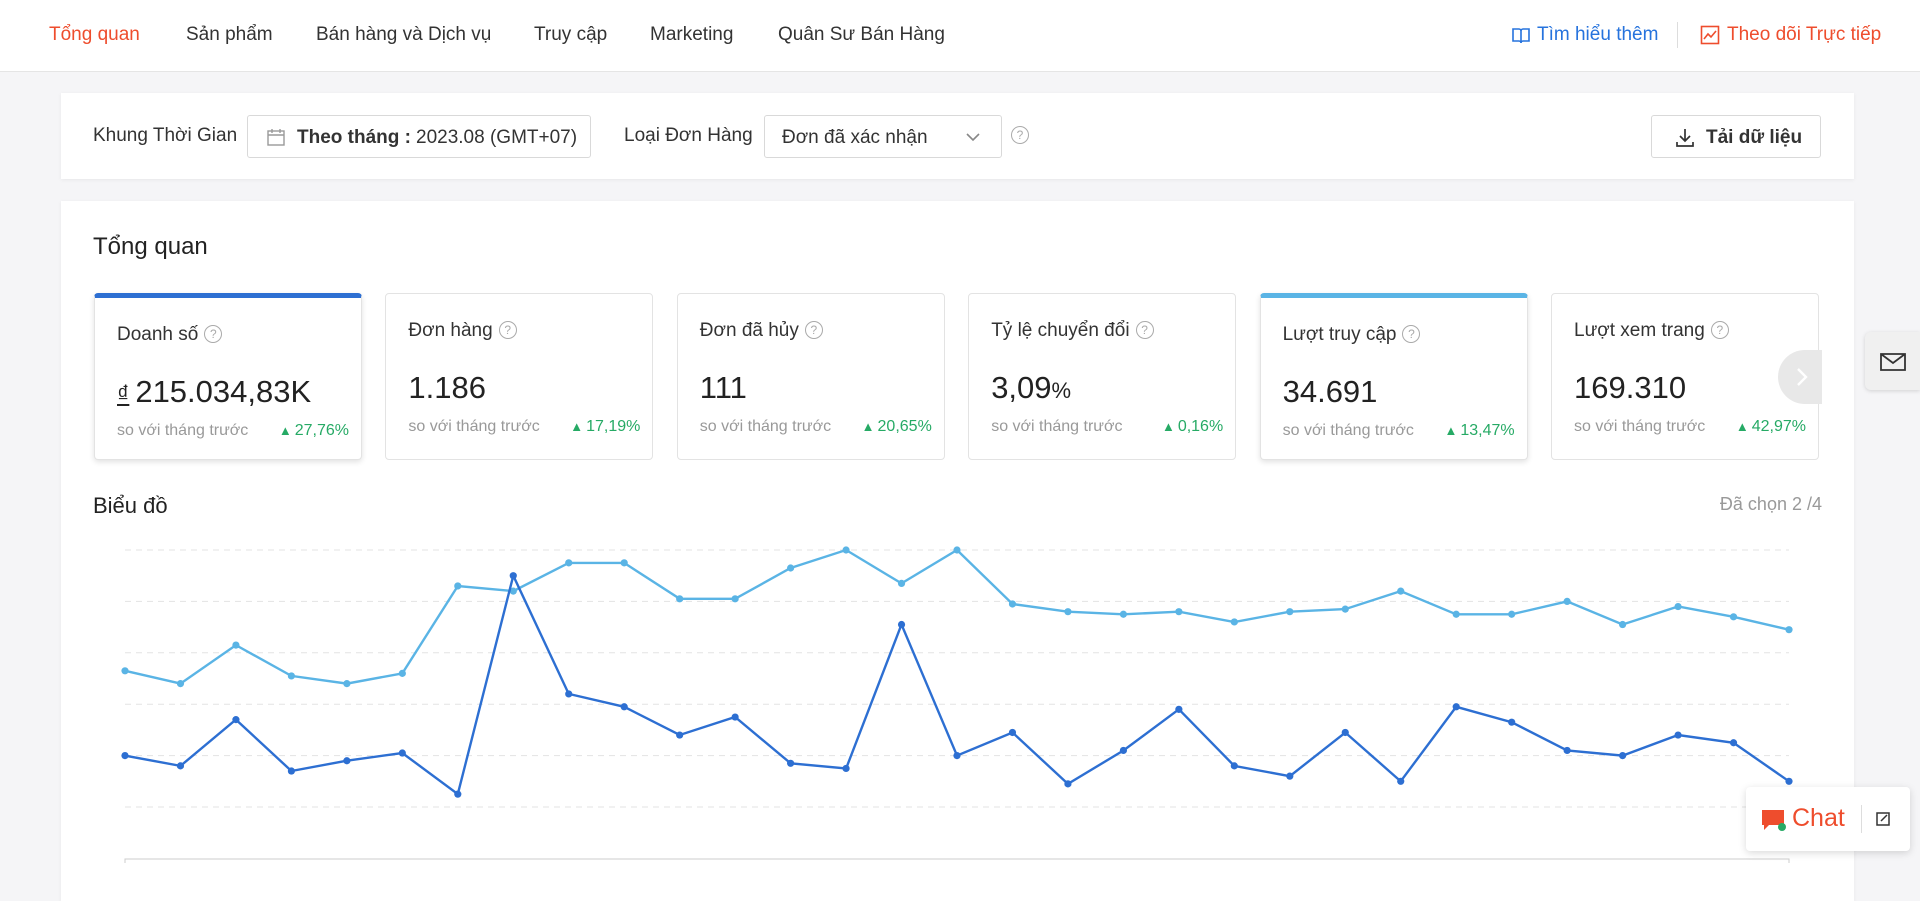  I want to click on card-label: Lượt xem trang?, so click(1651, 331).